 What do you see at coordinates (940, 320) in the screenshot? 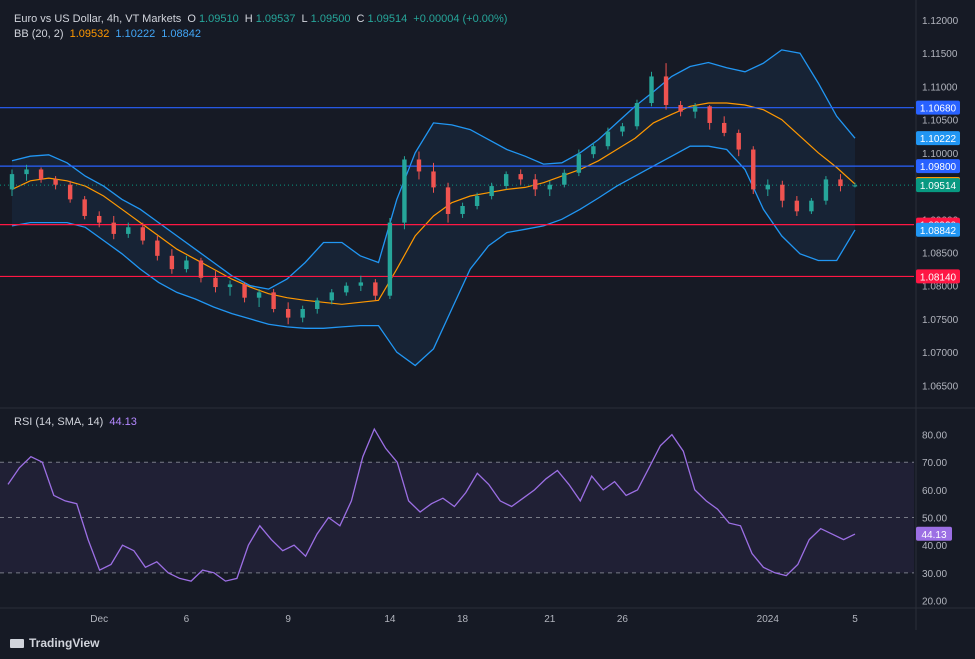
I see `price-tick-label: 1.07500` at bounding box center [940, 320].